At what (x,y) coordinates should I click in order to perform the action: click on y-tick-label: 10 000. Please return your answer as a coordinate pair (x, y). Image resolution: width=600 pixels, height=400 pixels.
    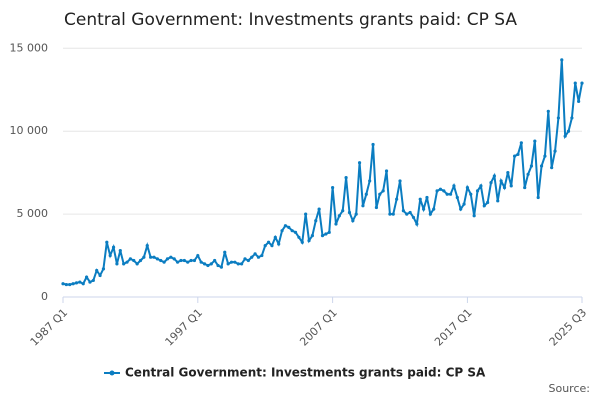
    Looking at the image, I should click on (29, 130).